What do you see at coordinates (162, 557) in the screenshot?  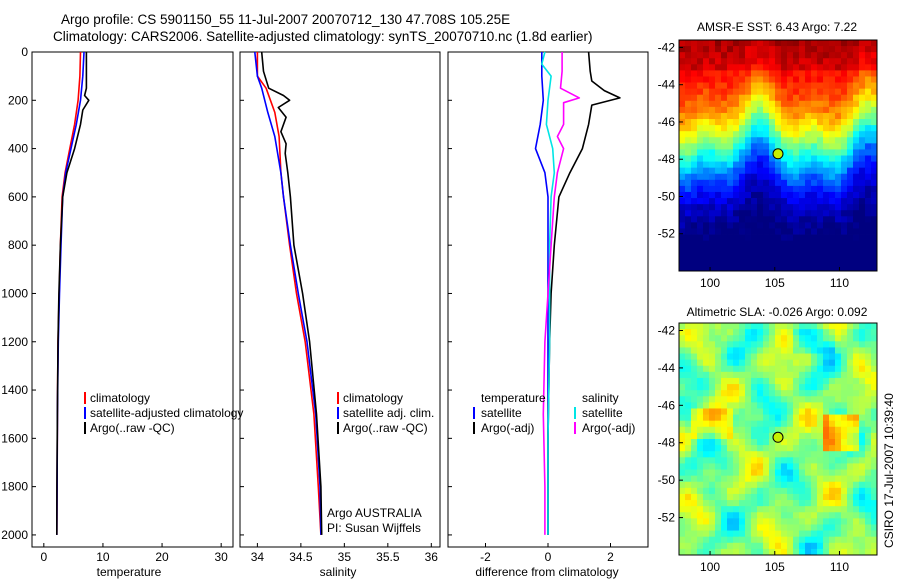 I see `x-tick-label: 20` at bounding box center [162, 557].